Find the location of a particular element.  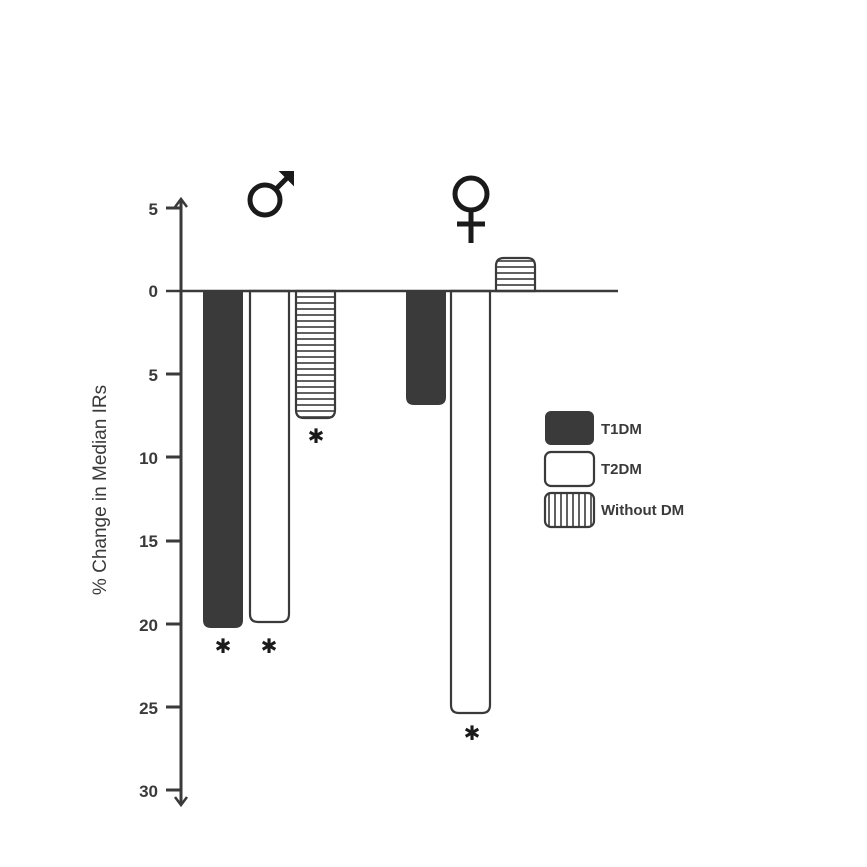

y-axis-title: % Change in Median IRs is located at coordinates (100, 490).